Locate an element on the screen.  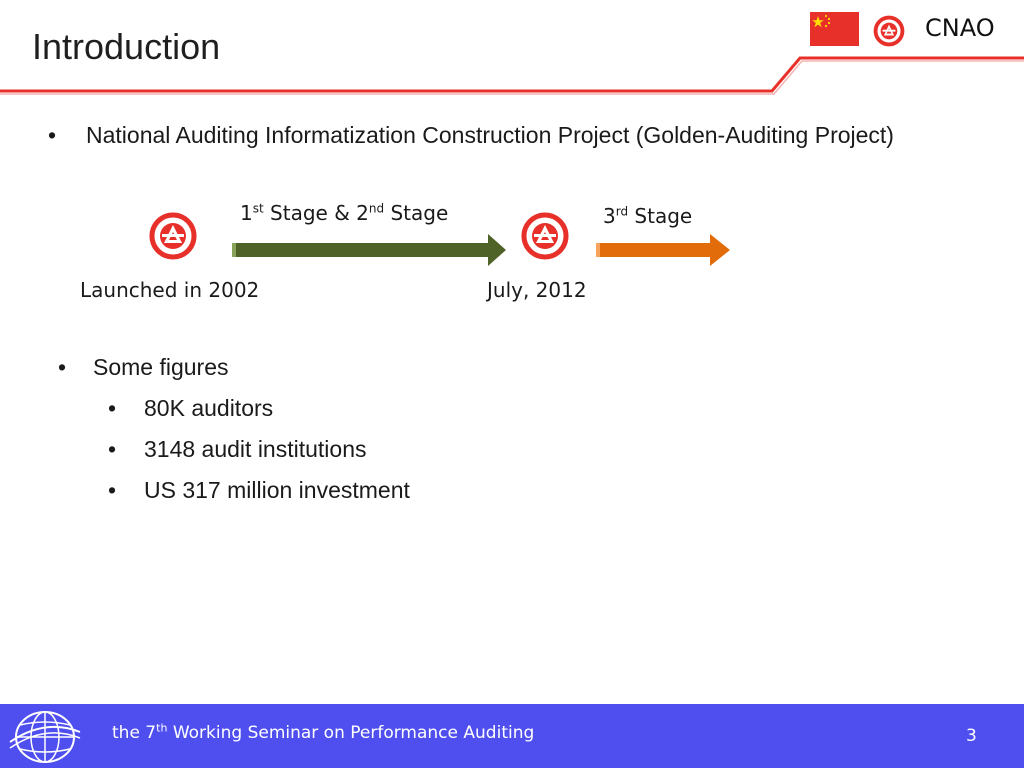
stage1-suffix: Stage is located at coordinates (416, 213).